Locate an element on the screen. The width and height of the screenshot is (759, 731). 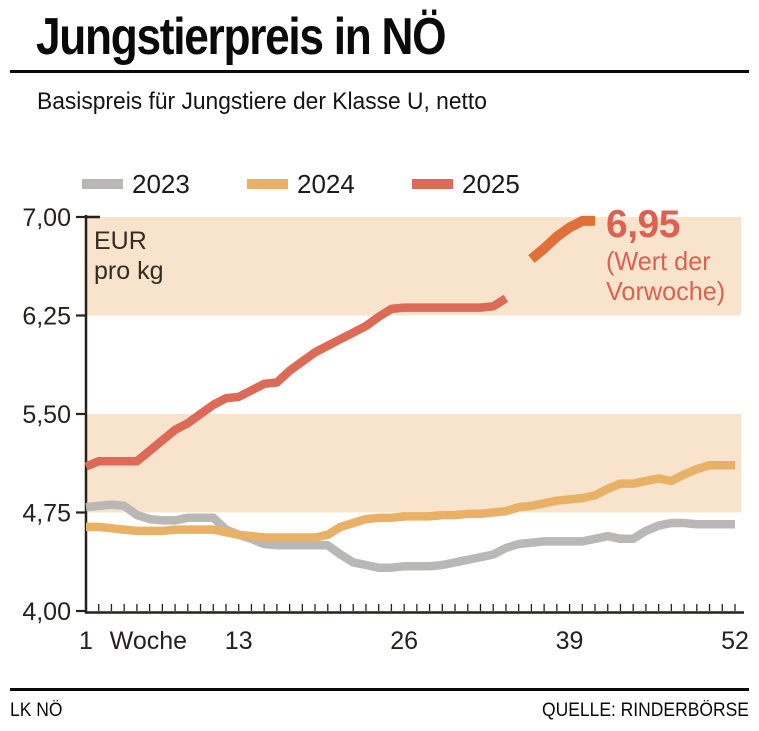
page-title: Jungstierpreis in NÖ is located at coordinates (241, 37).